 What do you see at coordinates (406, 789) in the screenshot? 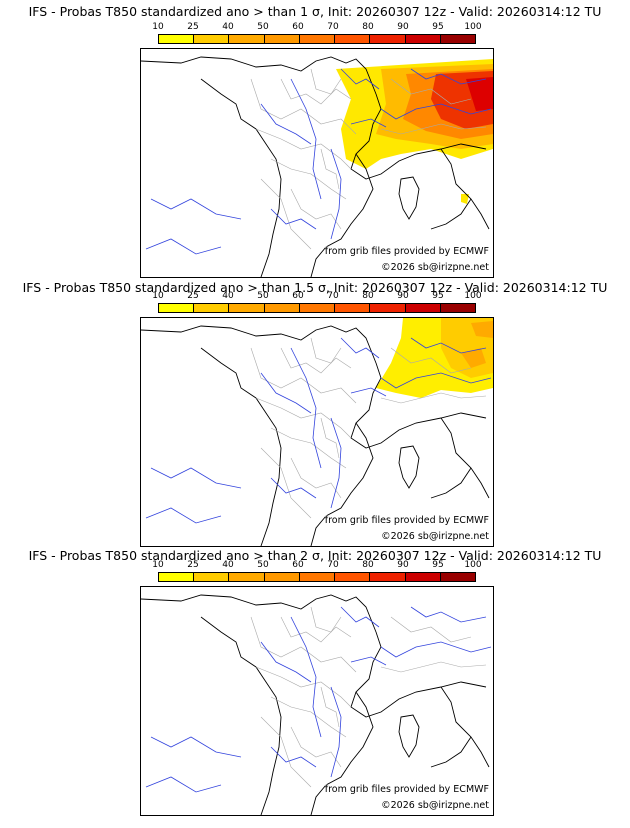
I see `panel-3-credit-source: from grib files provided by ECMWF` at bounding box center [406, 789].